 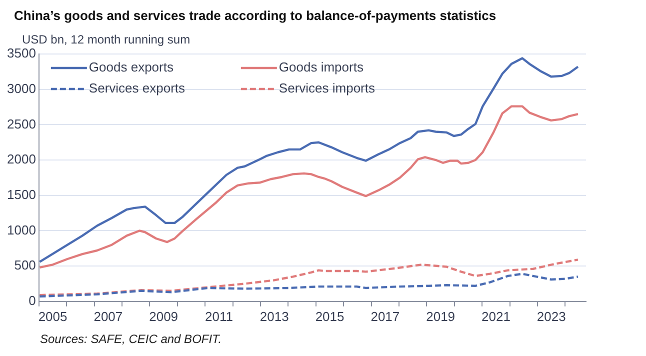 What do you see at coordinates (108, 316) in the screenshot?
I see `x-tick-label: 2007` at bounding box center [108, 316].